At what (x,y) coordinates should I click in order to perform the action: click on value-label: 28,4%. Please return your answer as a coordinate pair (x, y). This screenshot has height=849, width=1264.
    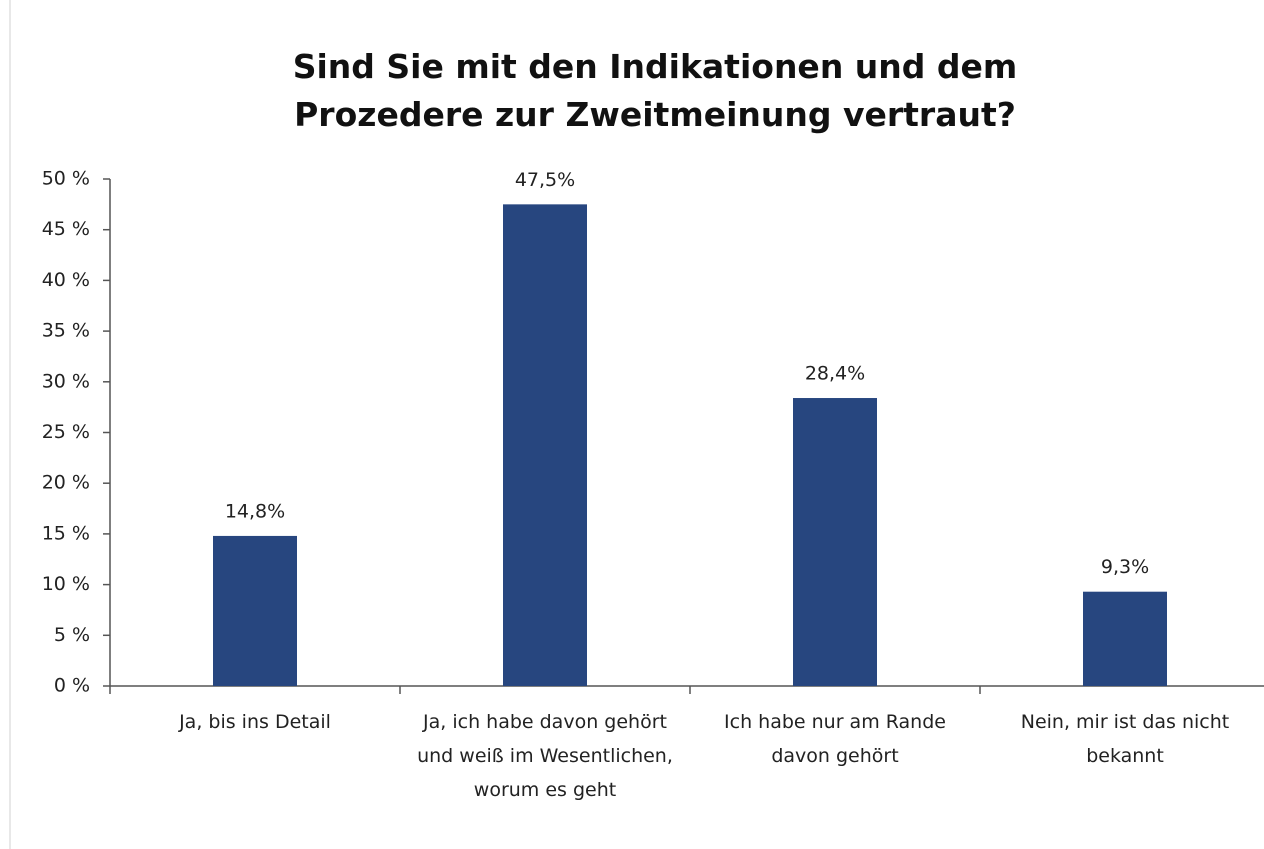
    Looking at the image, I should click on (835, 374).